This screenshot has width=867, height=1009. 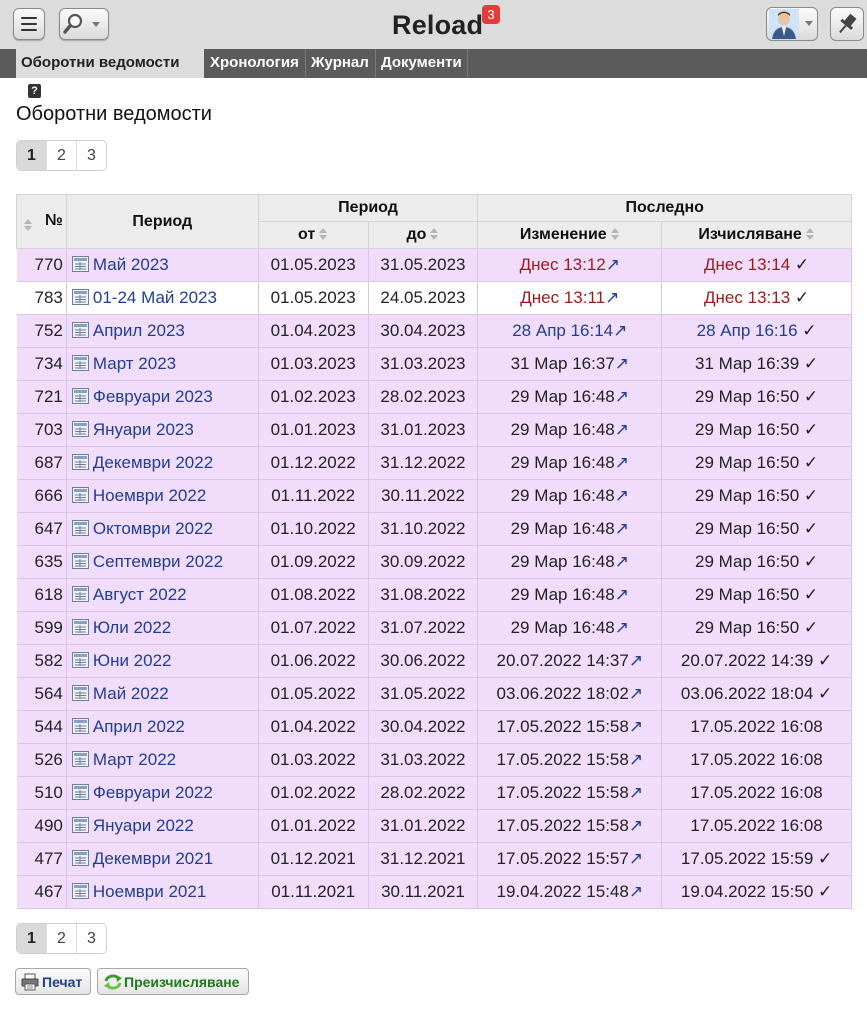 What do you see at coordinates (422, 63) in the screenshot?
I see `tab-documents: Документи` at bounding box center [422, 63].